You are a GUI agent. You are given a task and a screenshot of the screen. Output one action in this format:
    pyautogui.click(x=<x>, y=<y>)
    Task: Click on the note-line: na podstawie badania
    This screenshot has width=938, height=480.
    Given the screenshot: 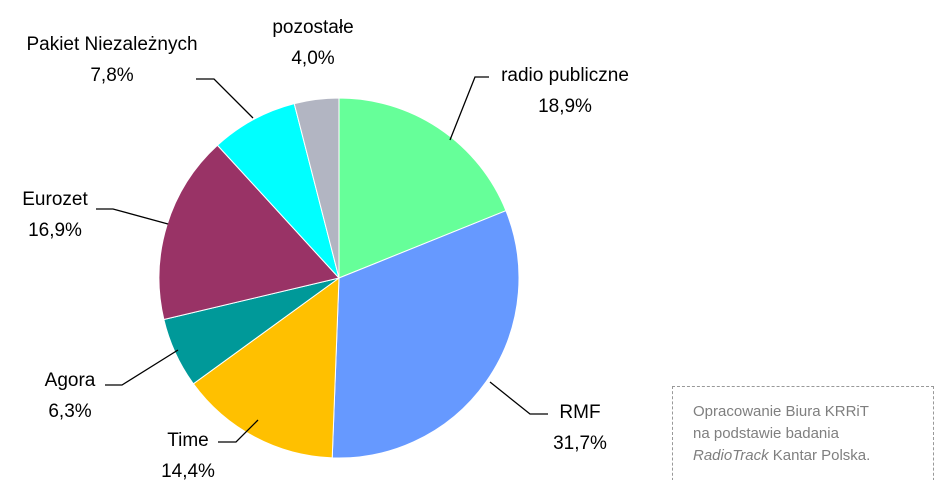 What is the action you would take?
    pyautogui.click(x=766, y=433)
    